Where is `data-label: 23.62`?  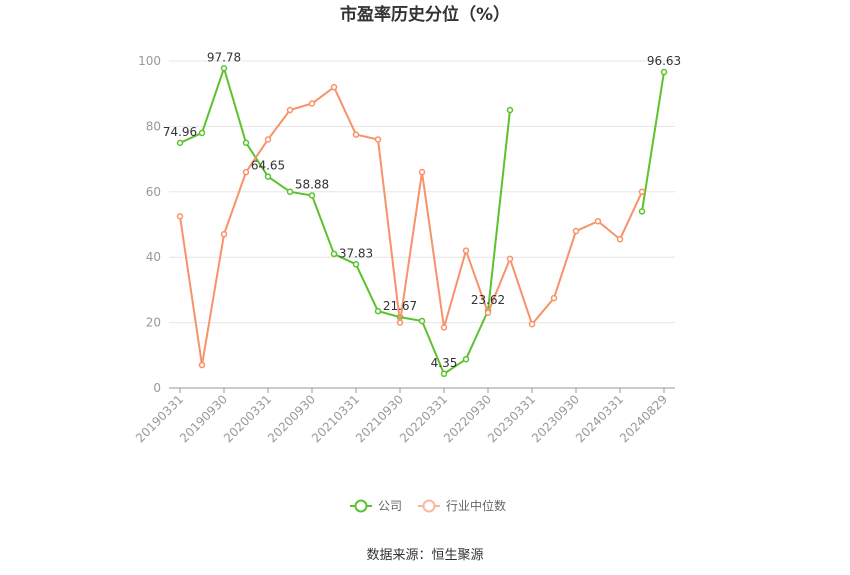 data-label: 23.62 is located at coordinates (488, 300).